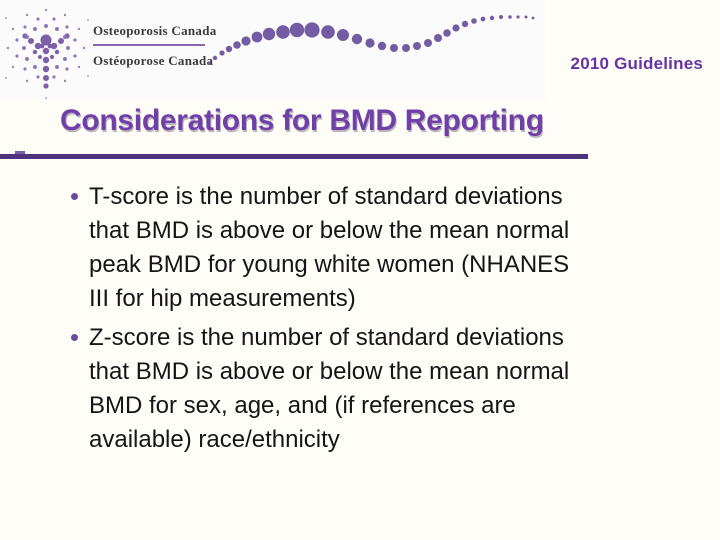  What do you see at coordinates (222, 298) in the screenshot?
I see `bullet-line: III for hip measurements)` at bounding box center [222, 298].